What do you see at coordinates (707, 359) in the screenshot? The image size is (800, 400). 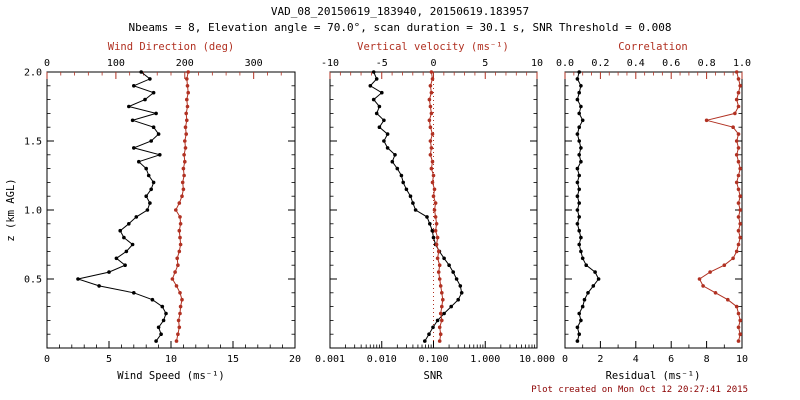 I see `x-tick-label: 8` at bounding box center [707, 359].